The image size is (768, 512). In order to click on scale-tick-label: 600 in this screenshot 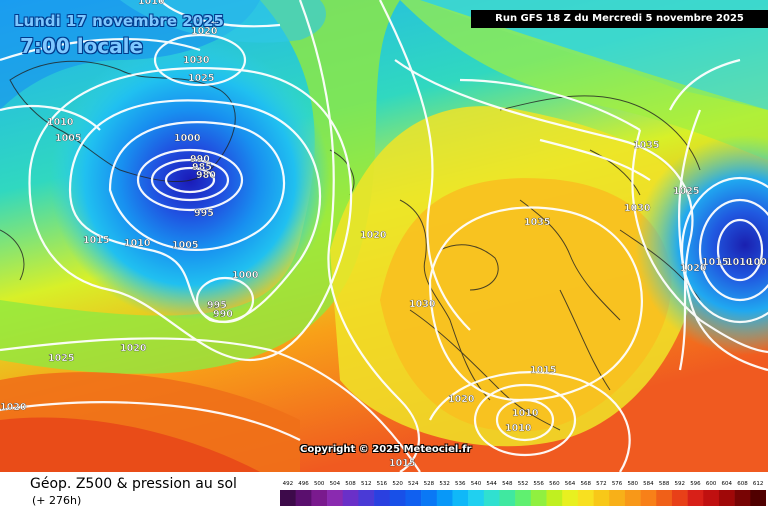, I will do `click(711, 484)`.